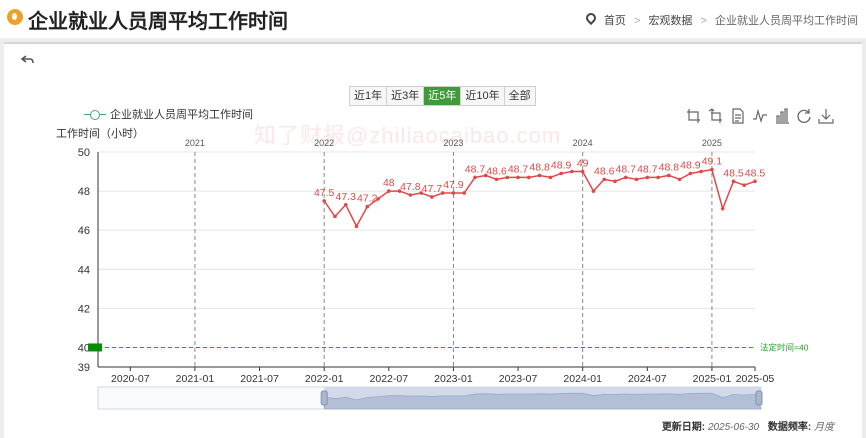 Image resolution: width=866 pixels, height=438 pixels. What do you see at coordinates (824, 427) in the screenshot?
I see `frequency-value: 月度` at bounding box center [824, 427].